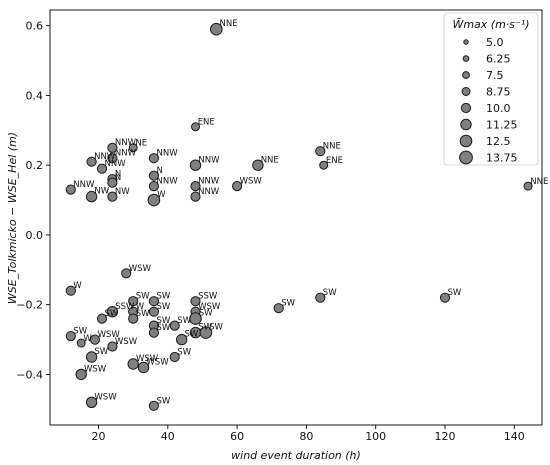  Describe the element at coordinates (29, 374) in the screenshot. I see `y-tick-label: −0.4` at that location.